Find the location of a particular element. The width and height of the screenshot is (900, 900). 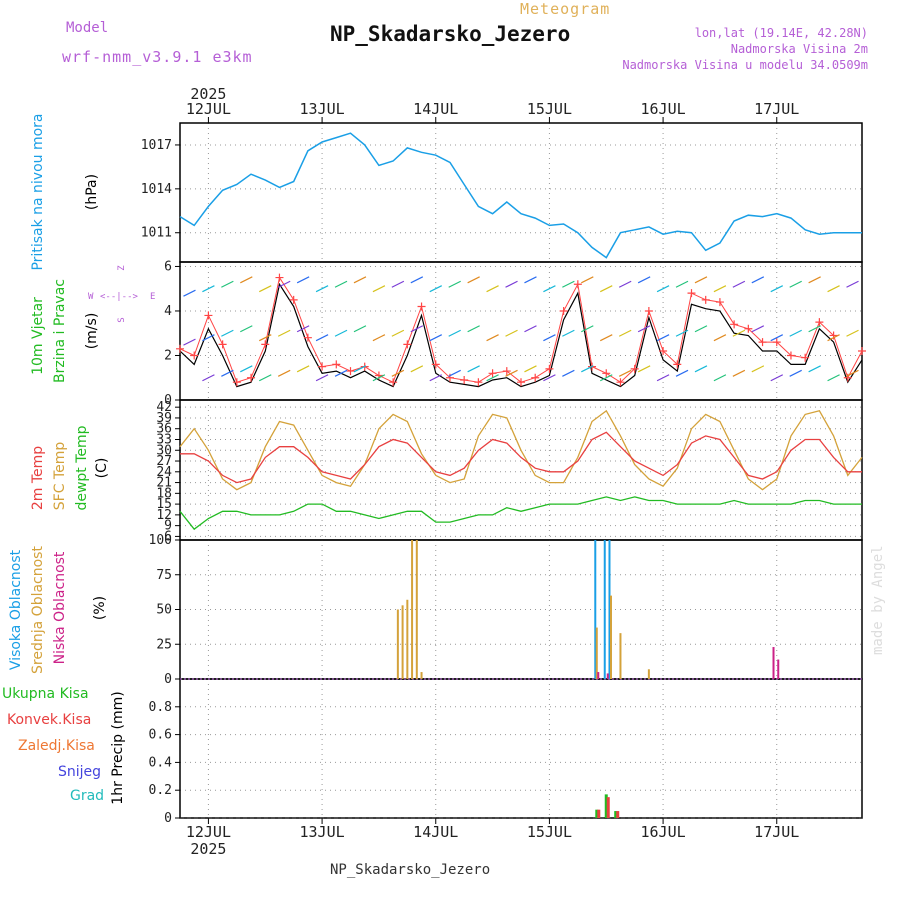

bottom-day-label: 14JUL is located at coordinates (435, 832).